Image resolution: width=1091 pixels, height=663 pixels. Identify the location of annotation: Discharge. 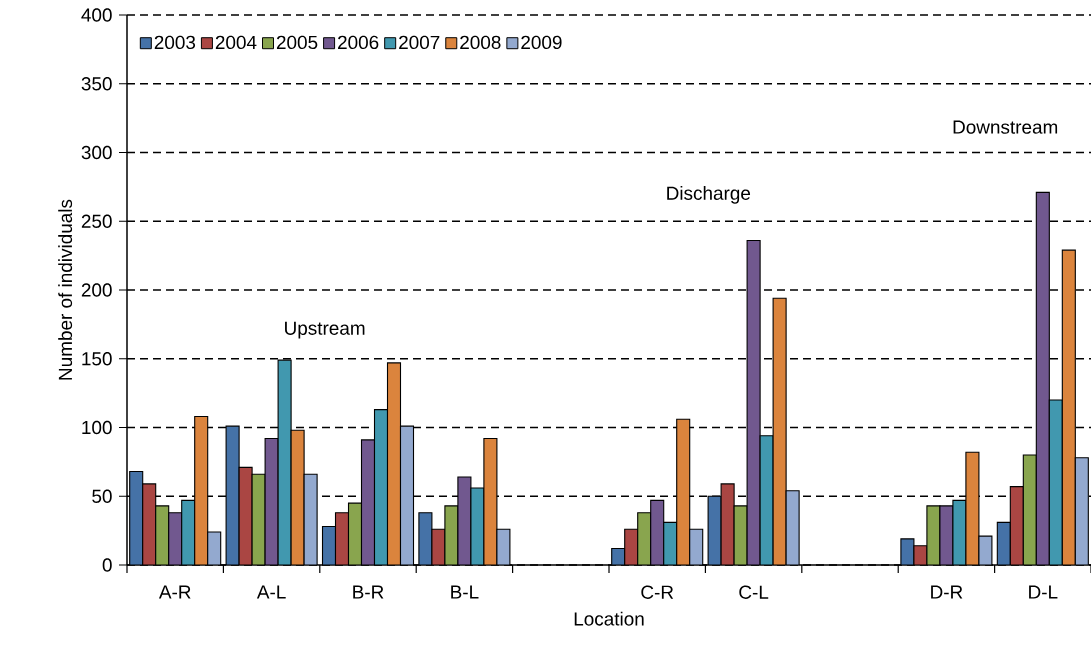
(709, 195).